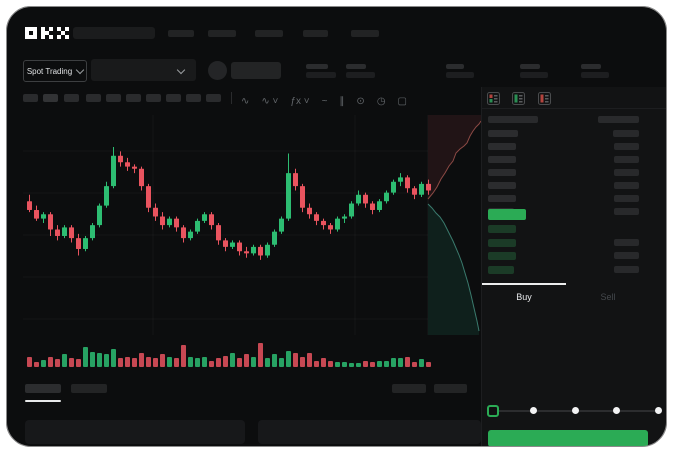 The width and height of the screenshot is (673, 453). What do you see at coordinates (43, 388) in the screenshot?
I see `bottom-tab-active-placeholder` at bounding box center [43, 388].